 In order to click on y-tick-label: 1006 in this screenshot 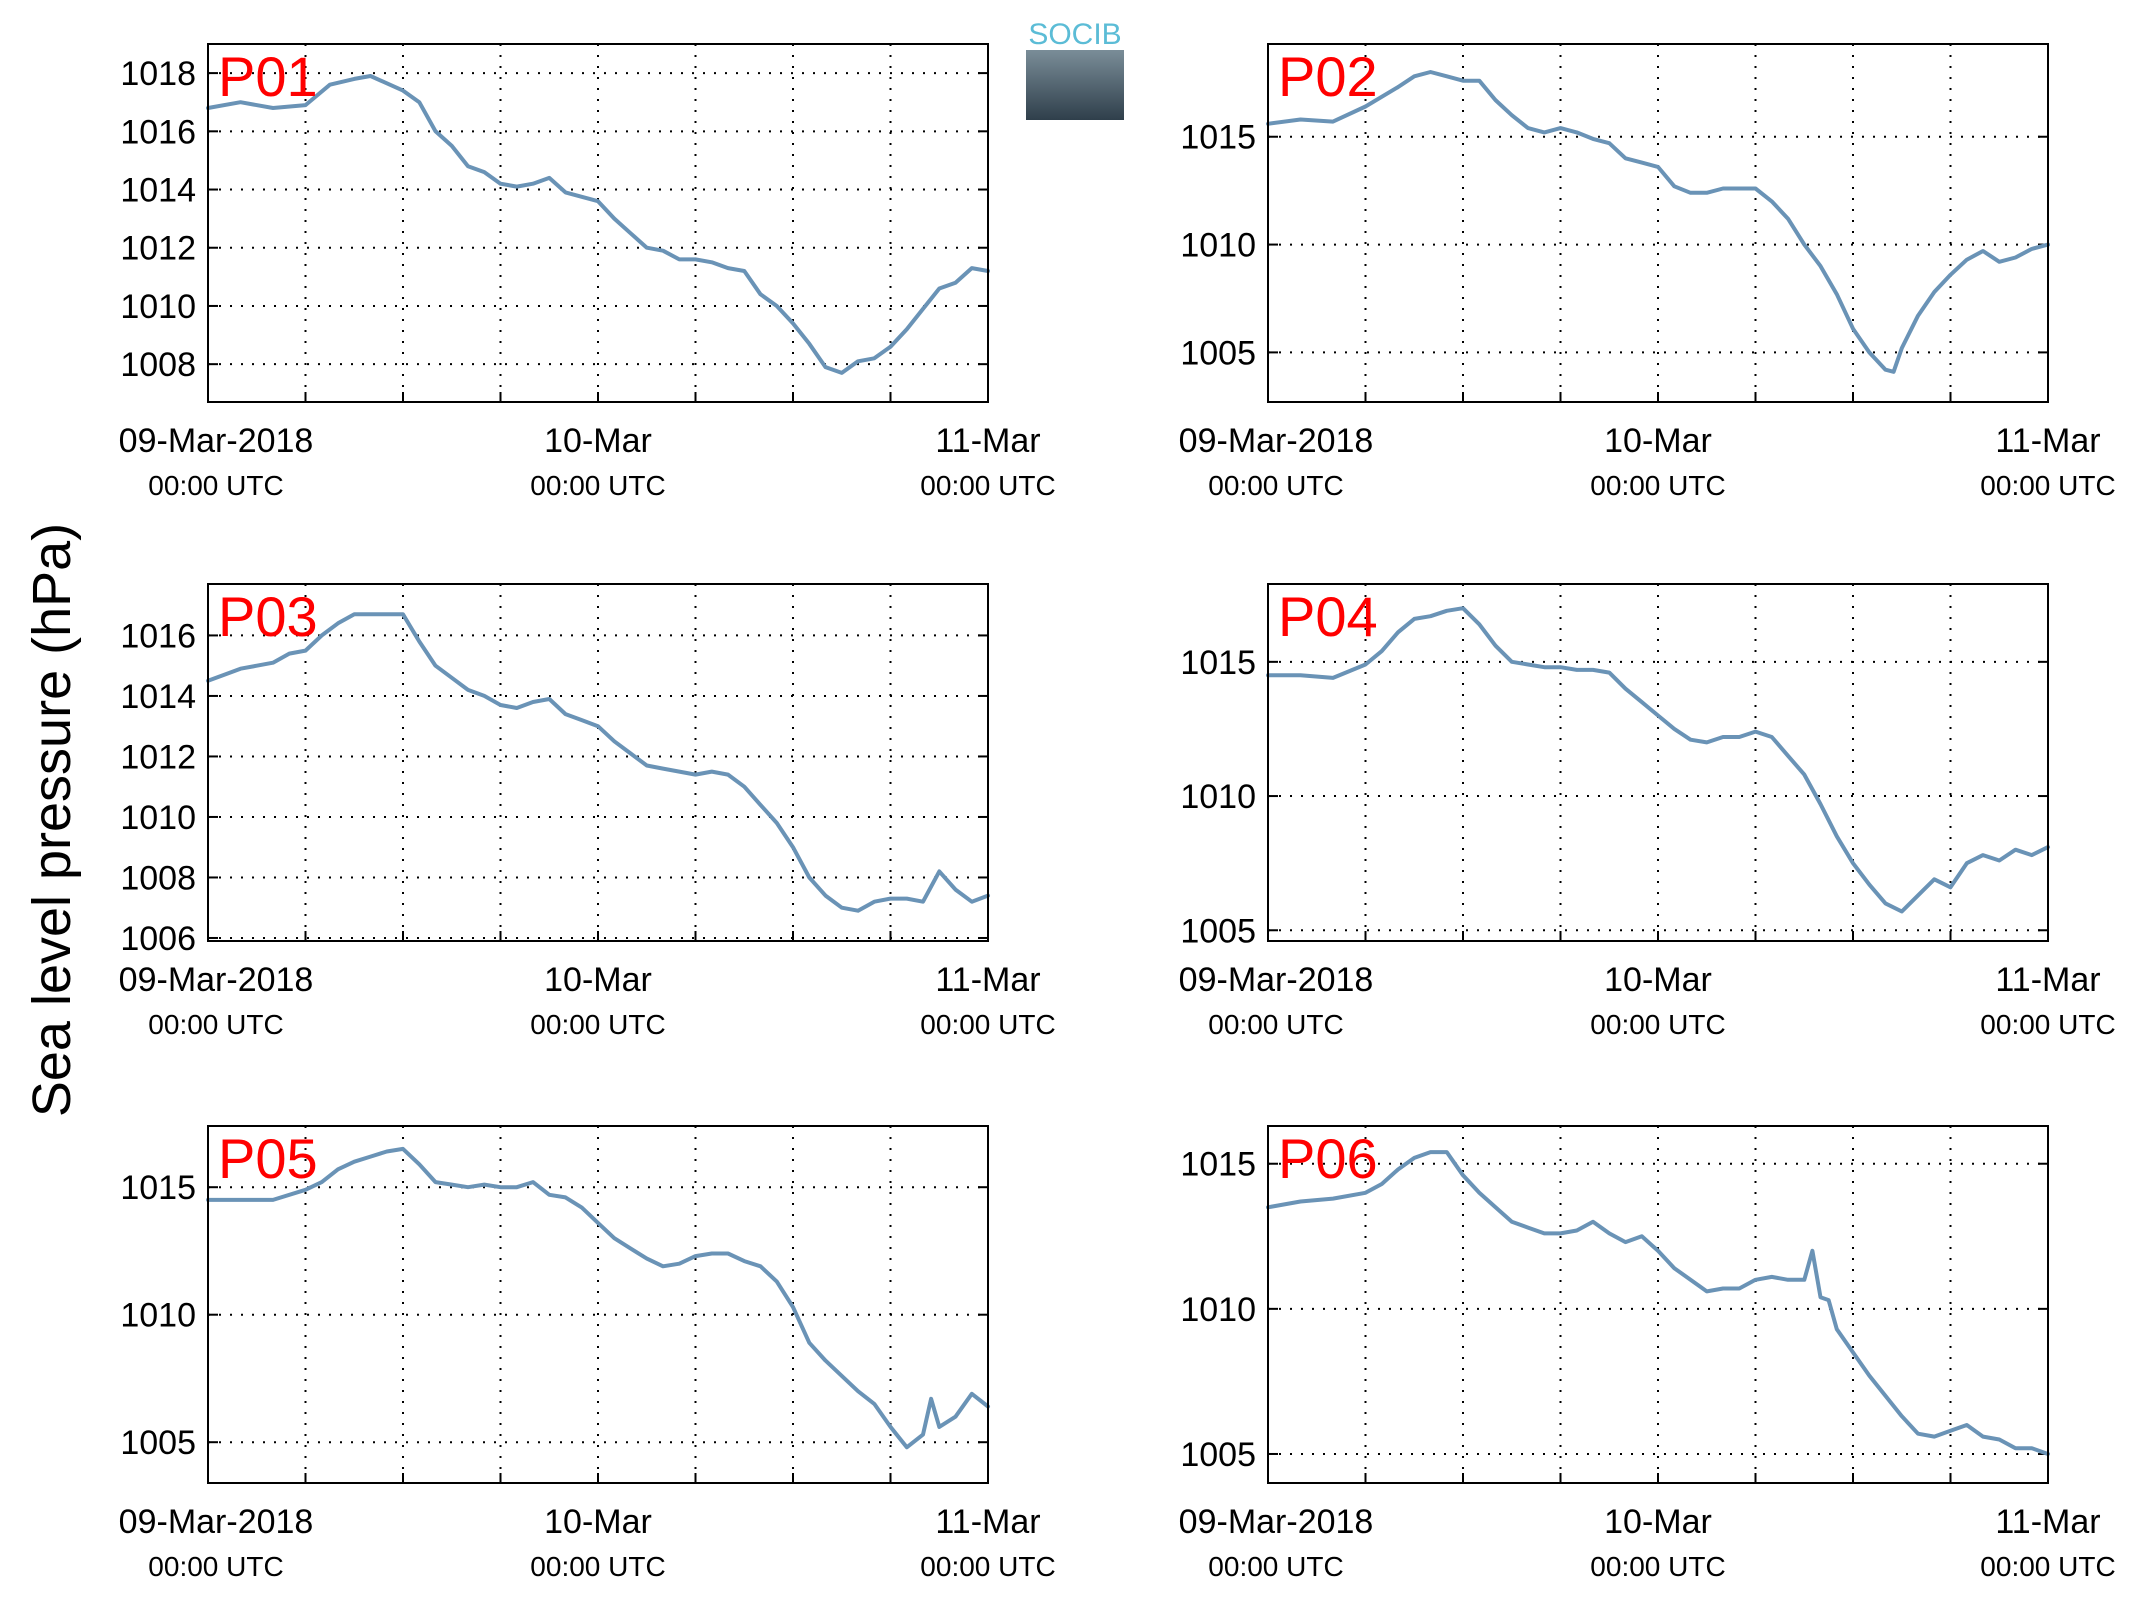, I will do `click(158, 939)`.